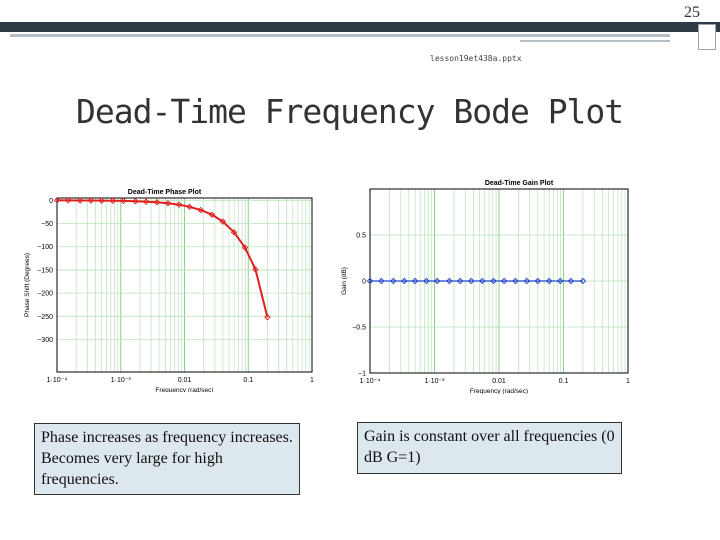  Describe the element at coordinates (45, 270) in the screenshot. I see `y-tick-label: −150` at that location.